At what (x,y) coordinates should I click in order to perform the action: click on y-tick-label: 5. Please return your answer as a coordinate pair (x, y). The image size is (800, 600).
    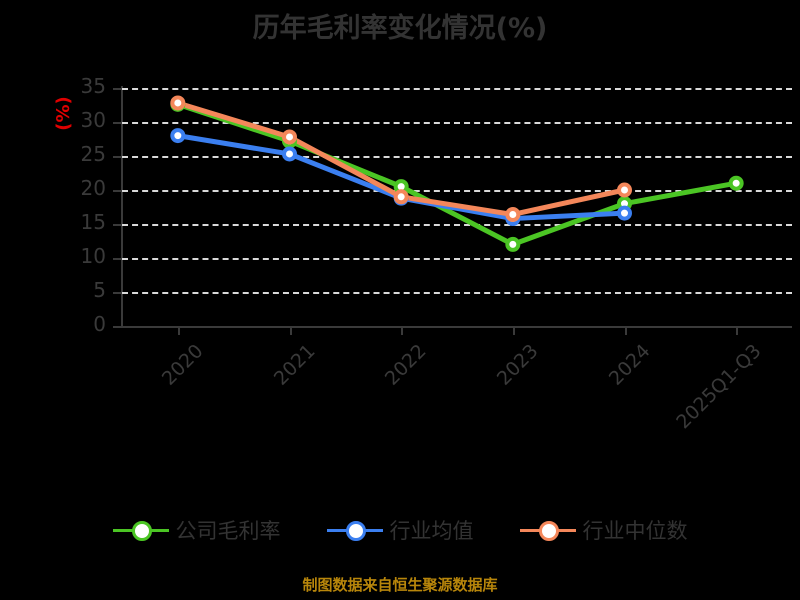
    Looking at the image, I should click on (99, 290).